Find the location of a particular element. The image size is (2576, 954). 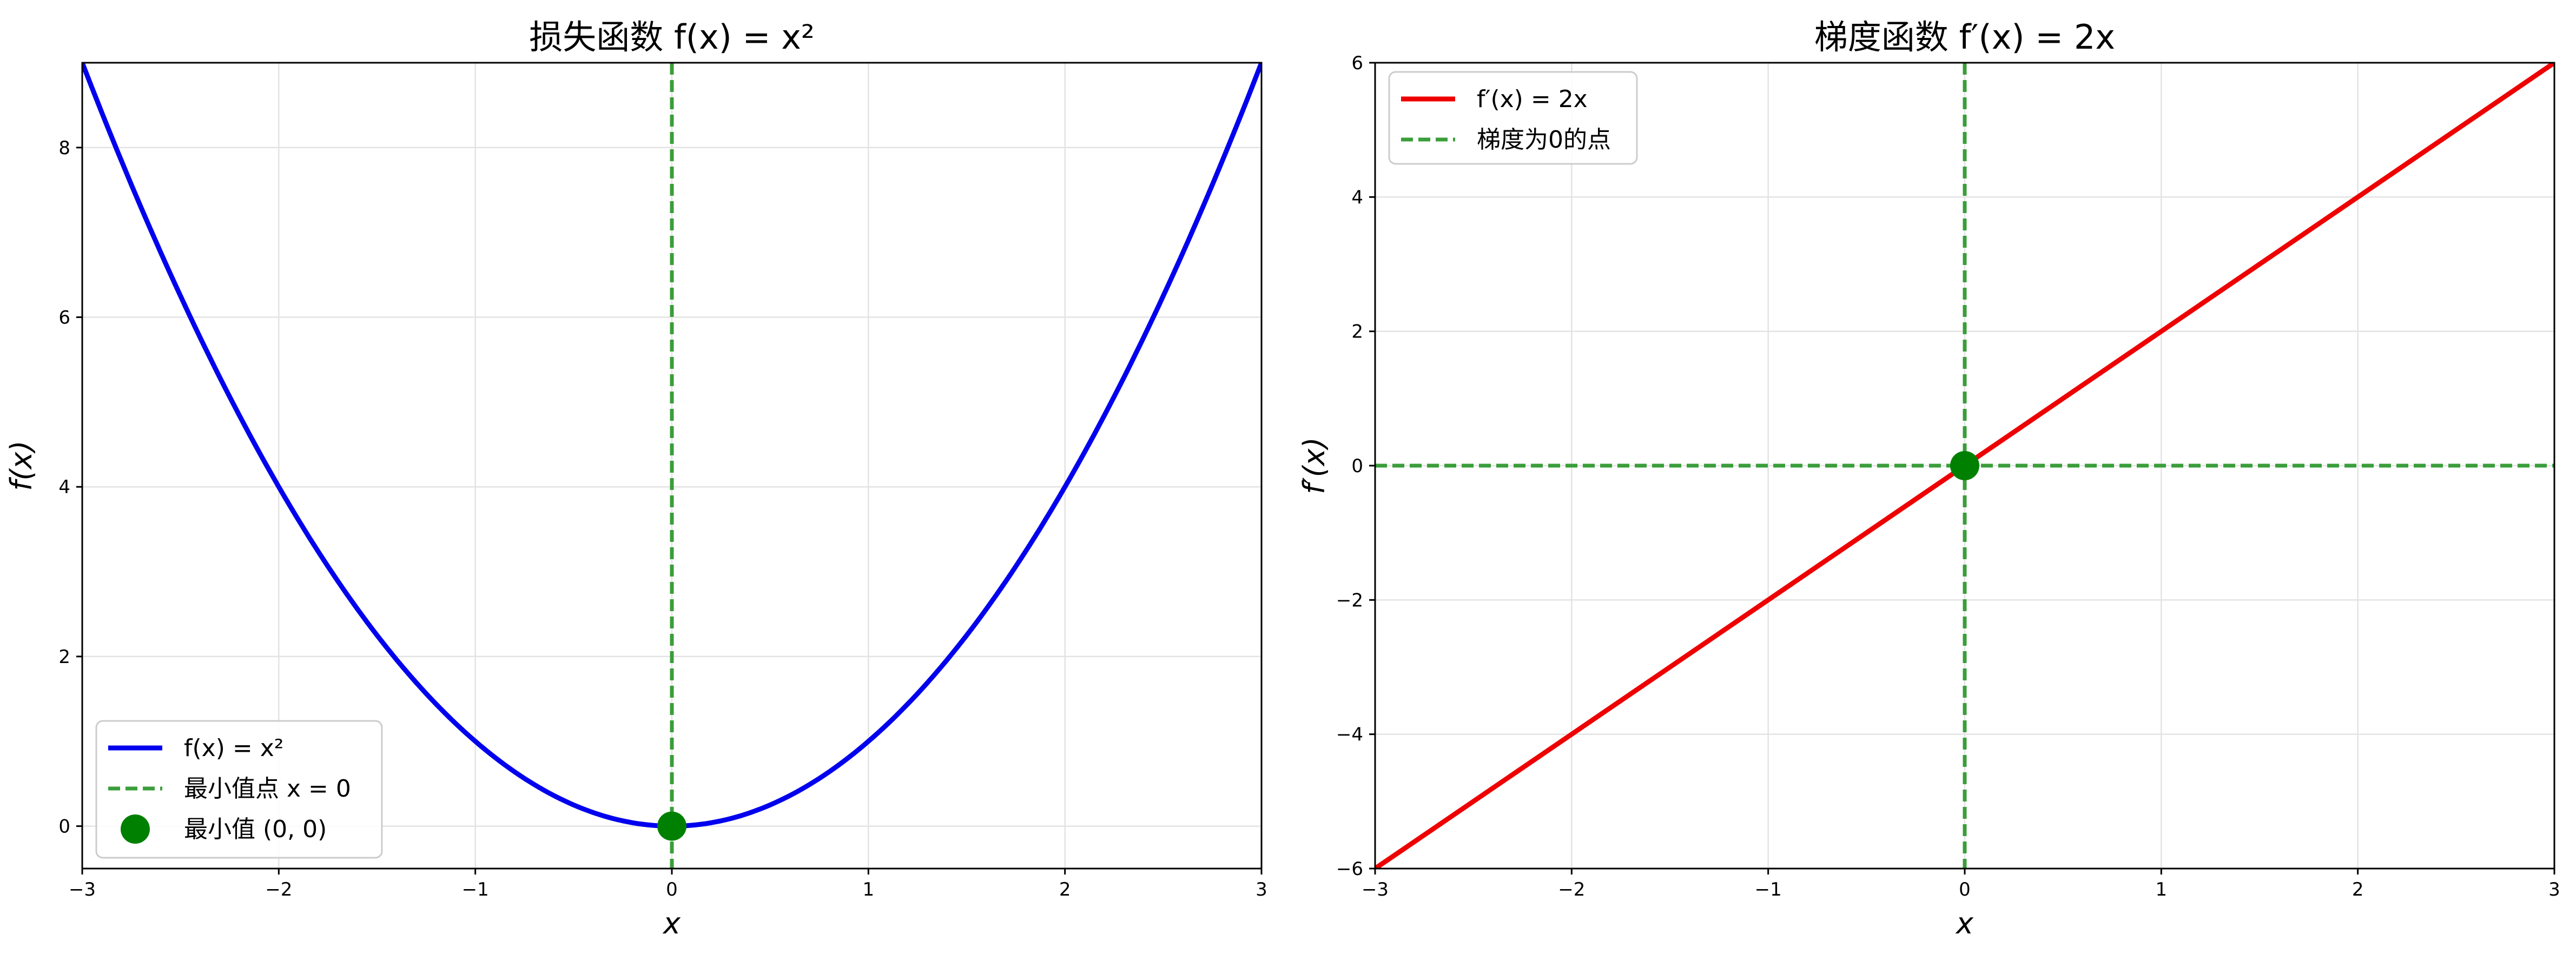

legend-marker is located at coordinates (135, 829).